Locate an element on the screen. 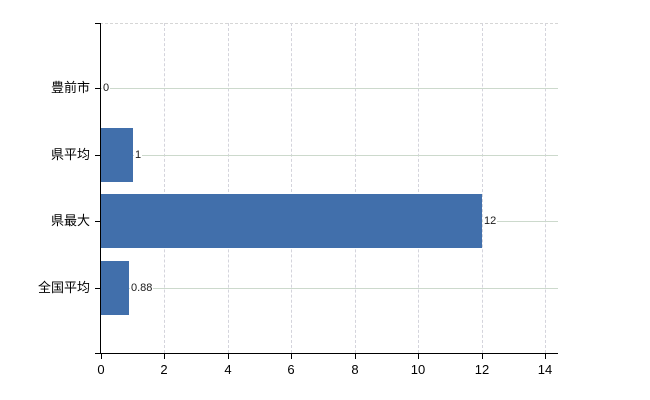 This screenshot has height=400, width=650. category-label: 豊前市 is located at coordinates (70, 87).